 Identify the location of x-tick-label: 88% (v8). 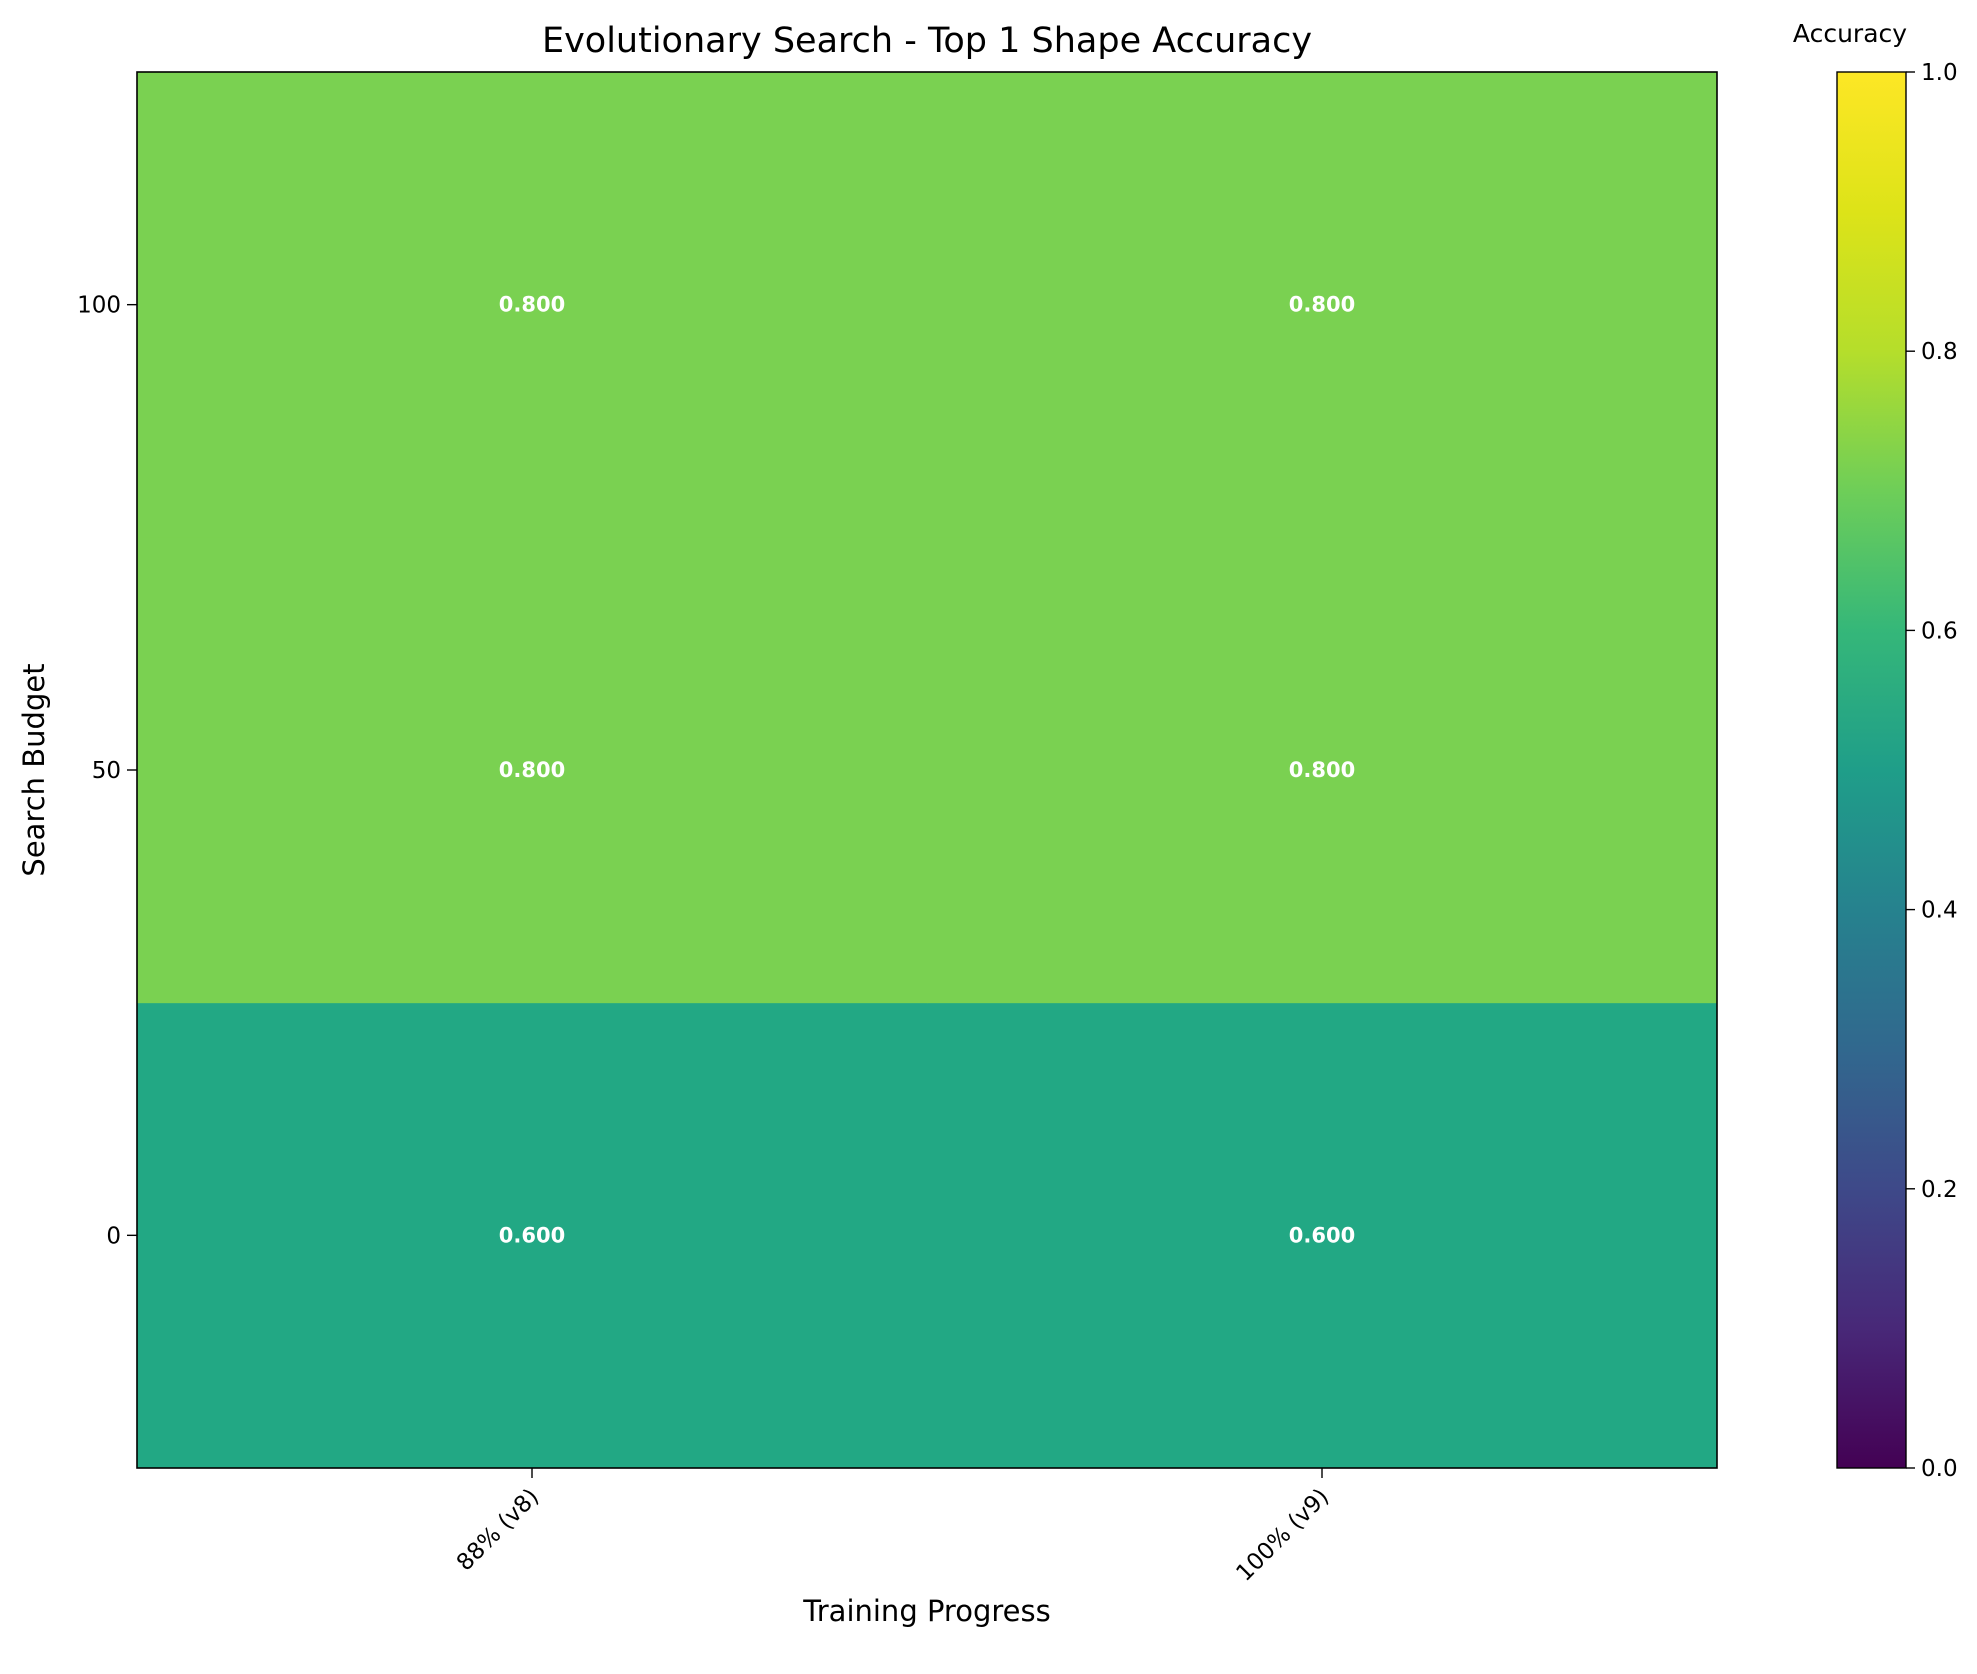
(498, 1530).